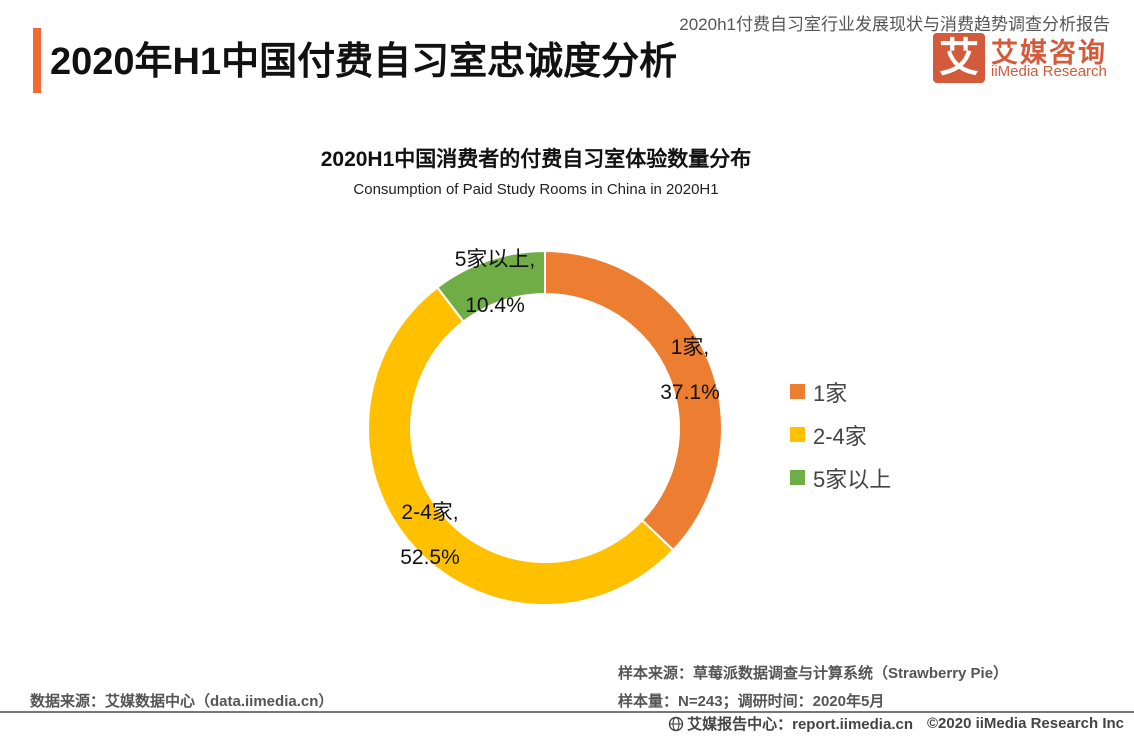 This screenshot has width=1134, height=737. Describe the element at coordinates (676, 723) in the screenshot. I see `globe-icon` at that location.